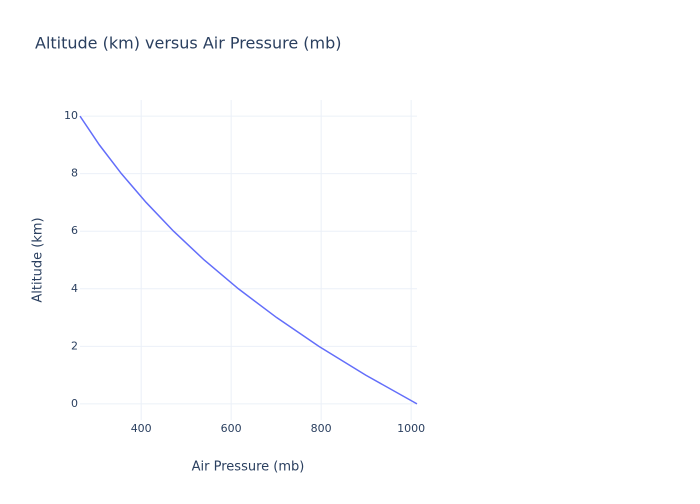  What do you see at coordinates (141, 428) in the screenshot?
I see `x-tick-label: 400` at bounding box center [141, 428].